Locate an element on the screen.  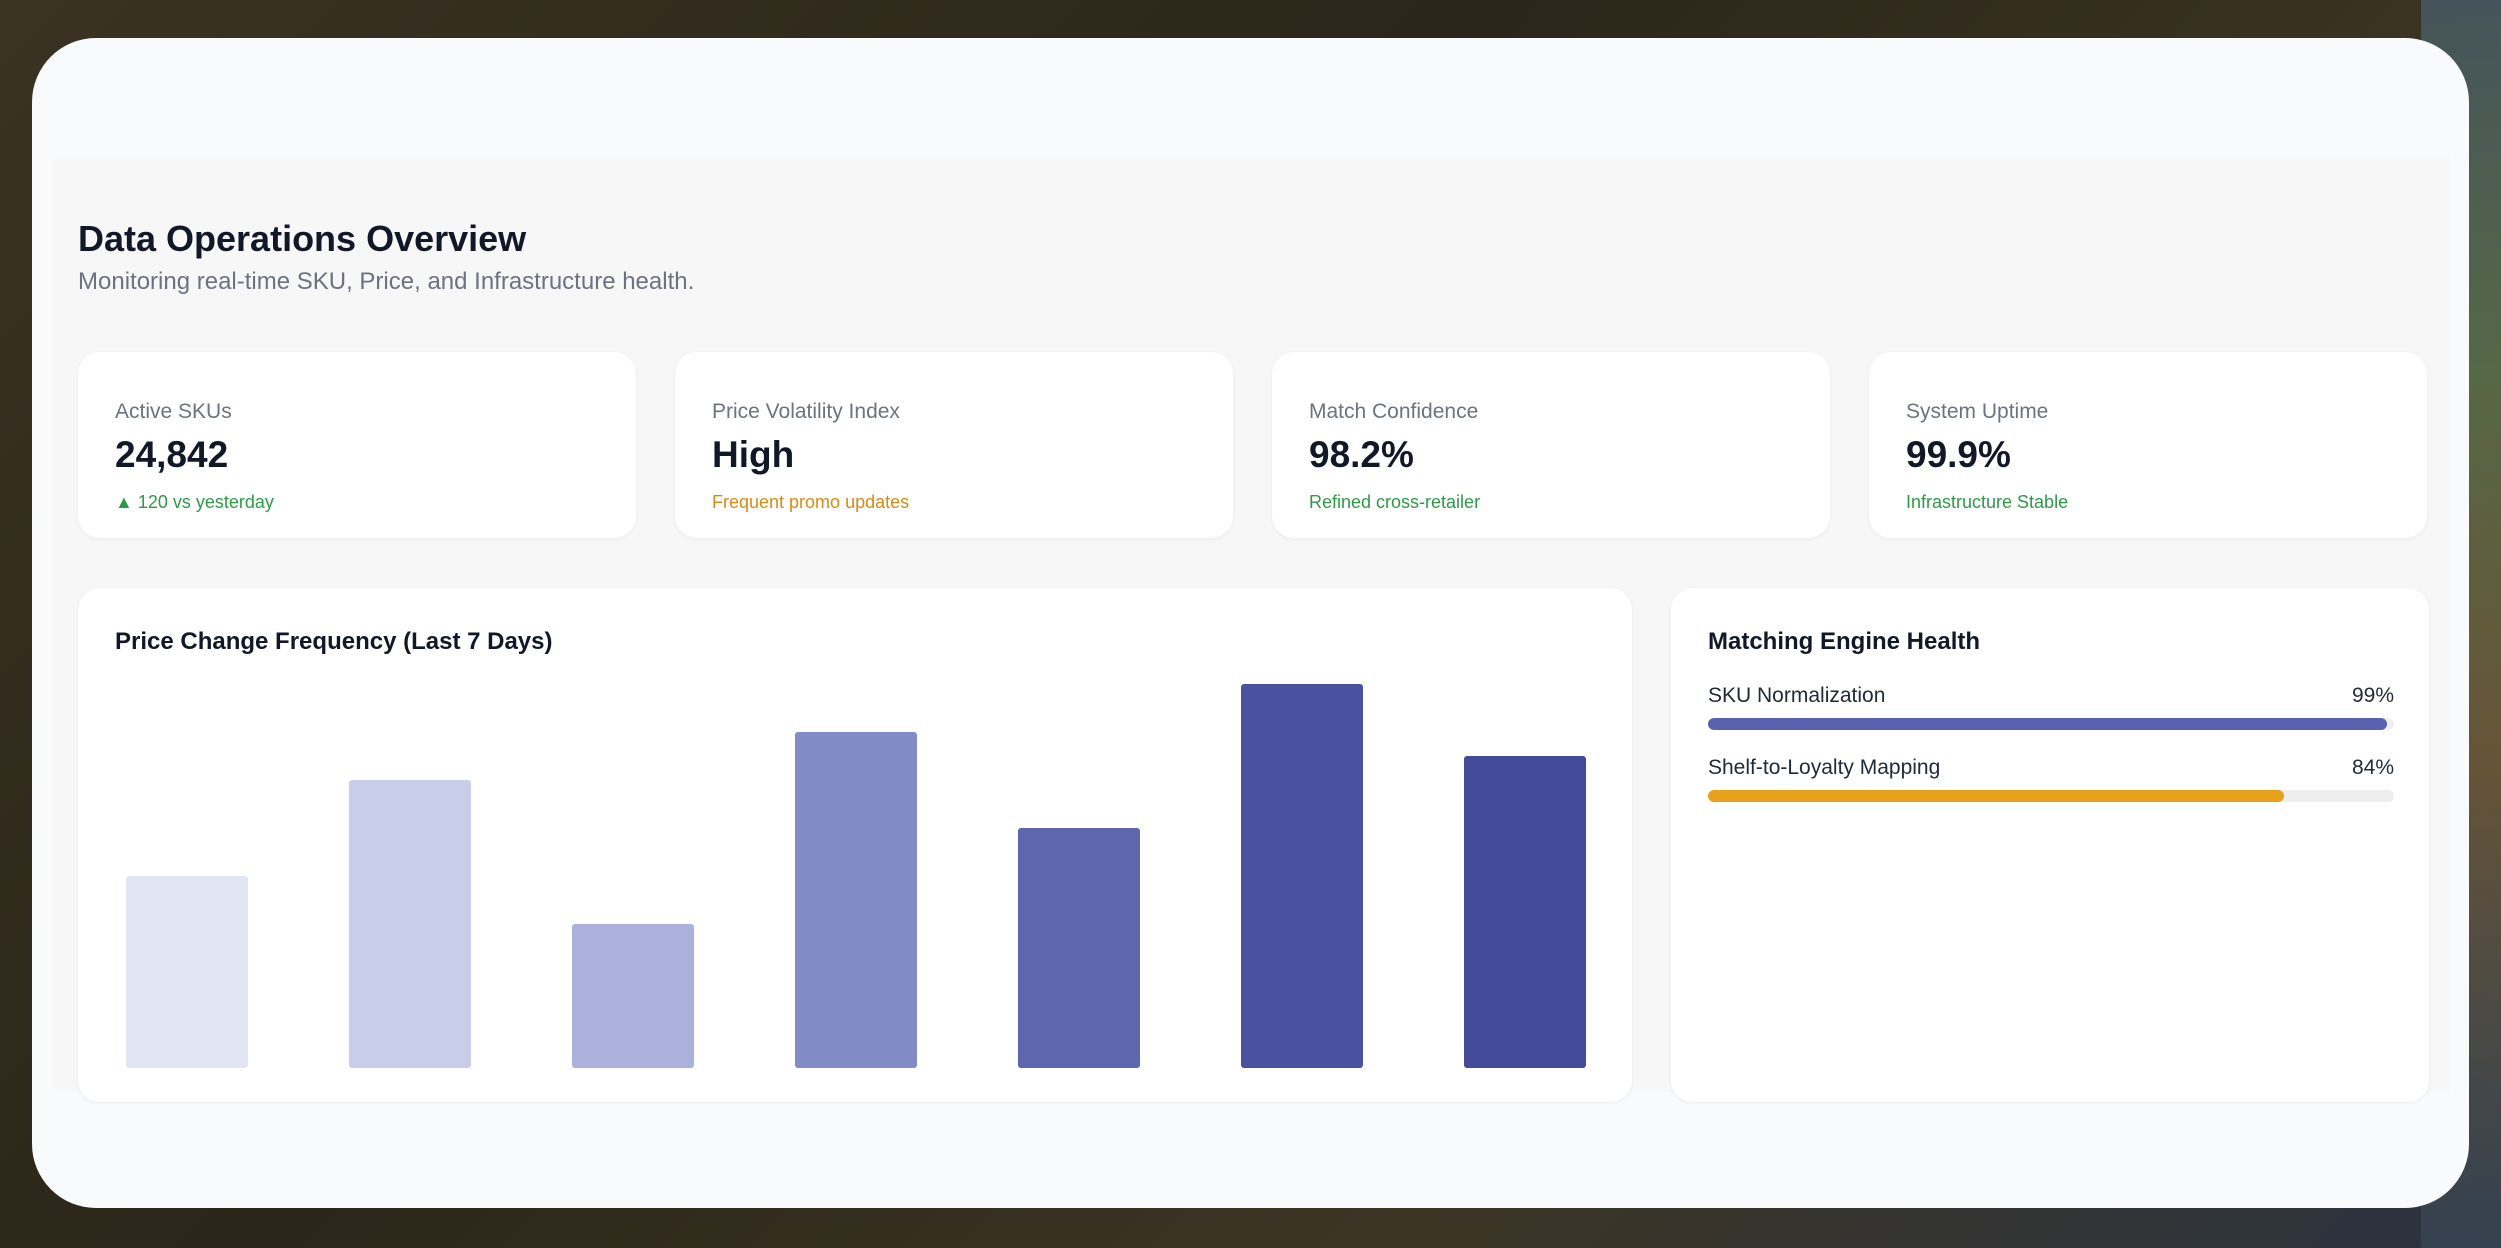
page-title: Data Operations Overview is located at coordinates (302, 238).